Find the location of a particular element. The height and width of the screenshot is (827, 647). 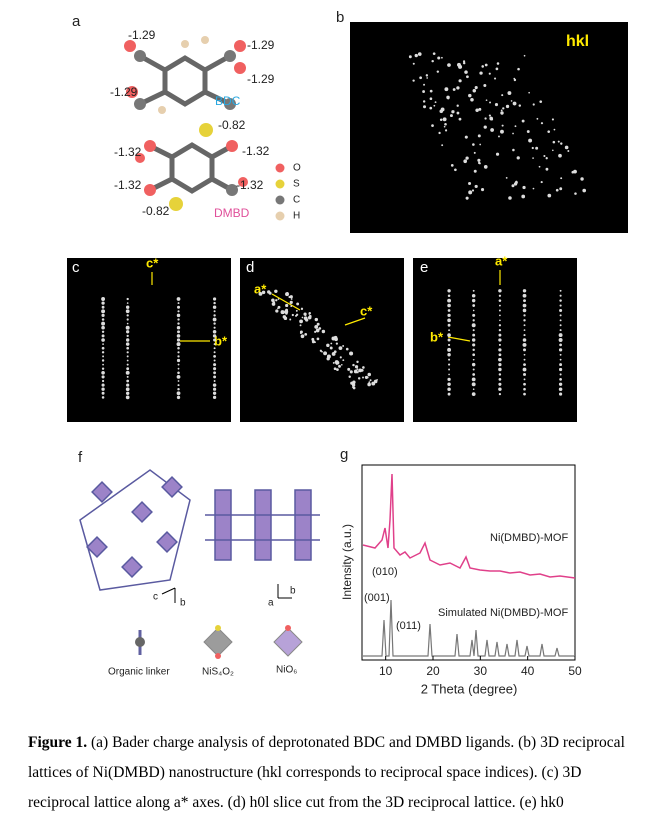

simulated-pattern is located at coordinates (469, 628).